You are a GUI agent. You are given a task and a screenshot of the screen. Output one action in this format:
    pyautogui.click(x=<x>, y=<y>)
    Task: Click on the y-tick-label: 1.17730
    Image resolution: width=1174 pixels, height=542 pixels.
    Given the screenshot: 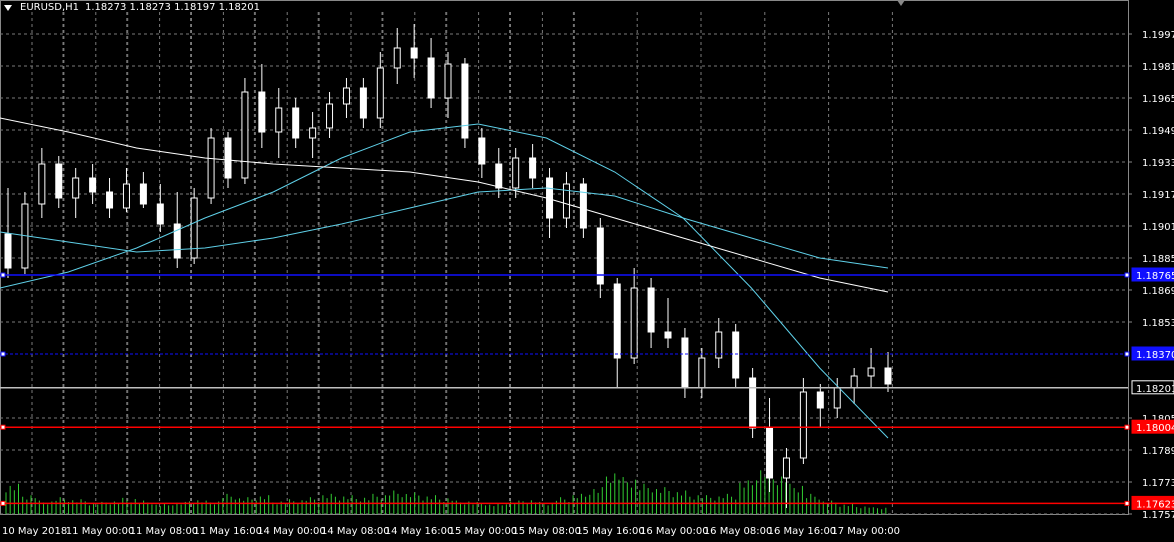 What is the action you would take?
    pyautogui.click(x=1158, y=483)
    